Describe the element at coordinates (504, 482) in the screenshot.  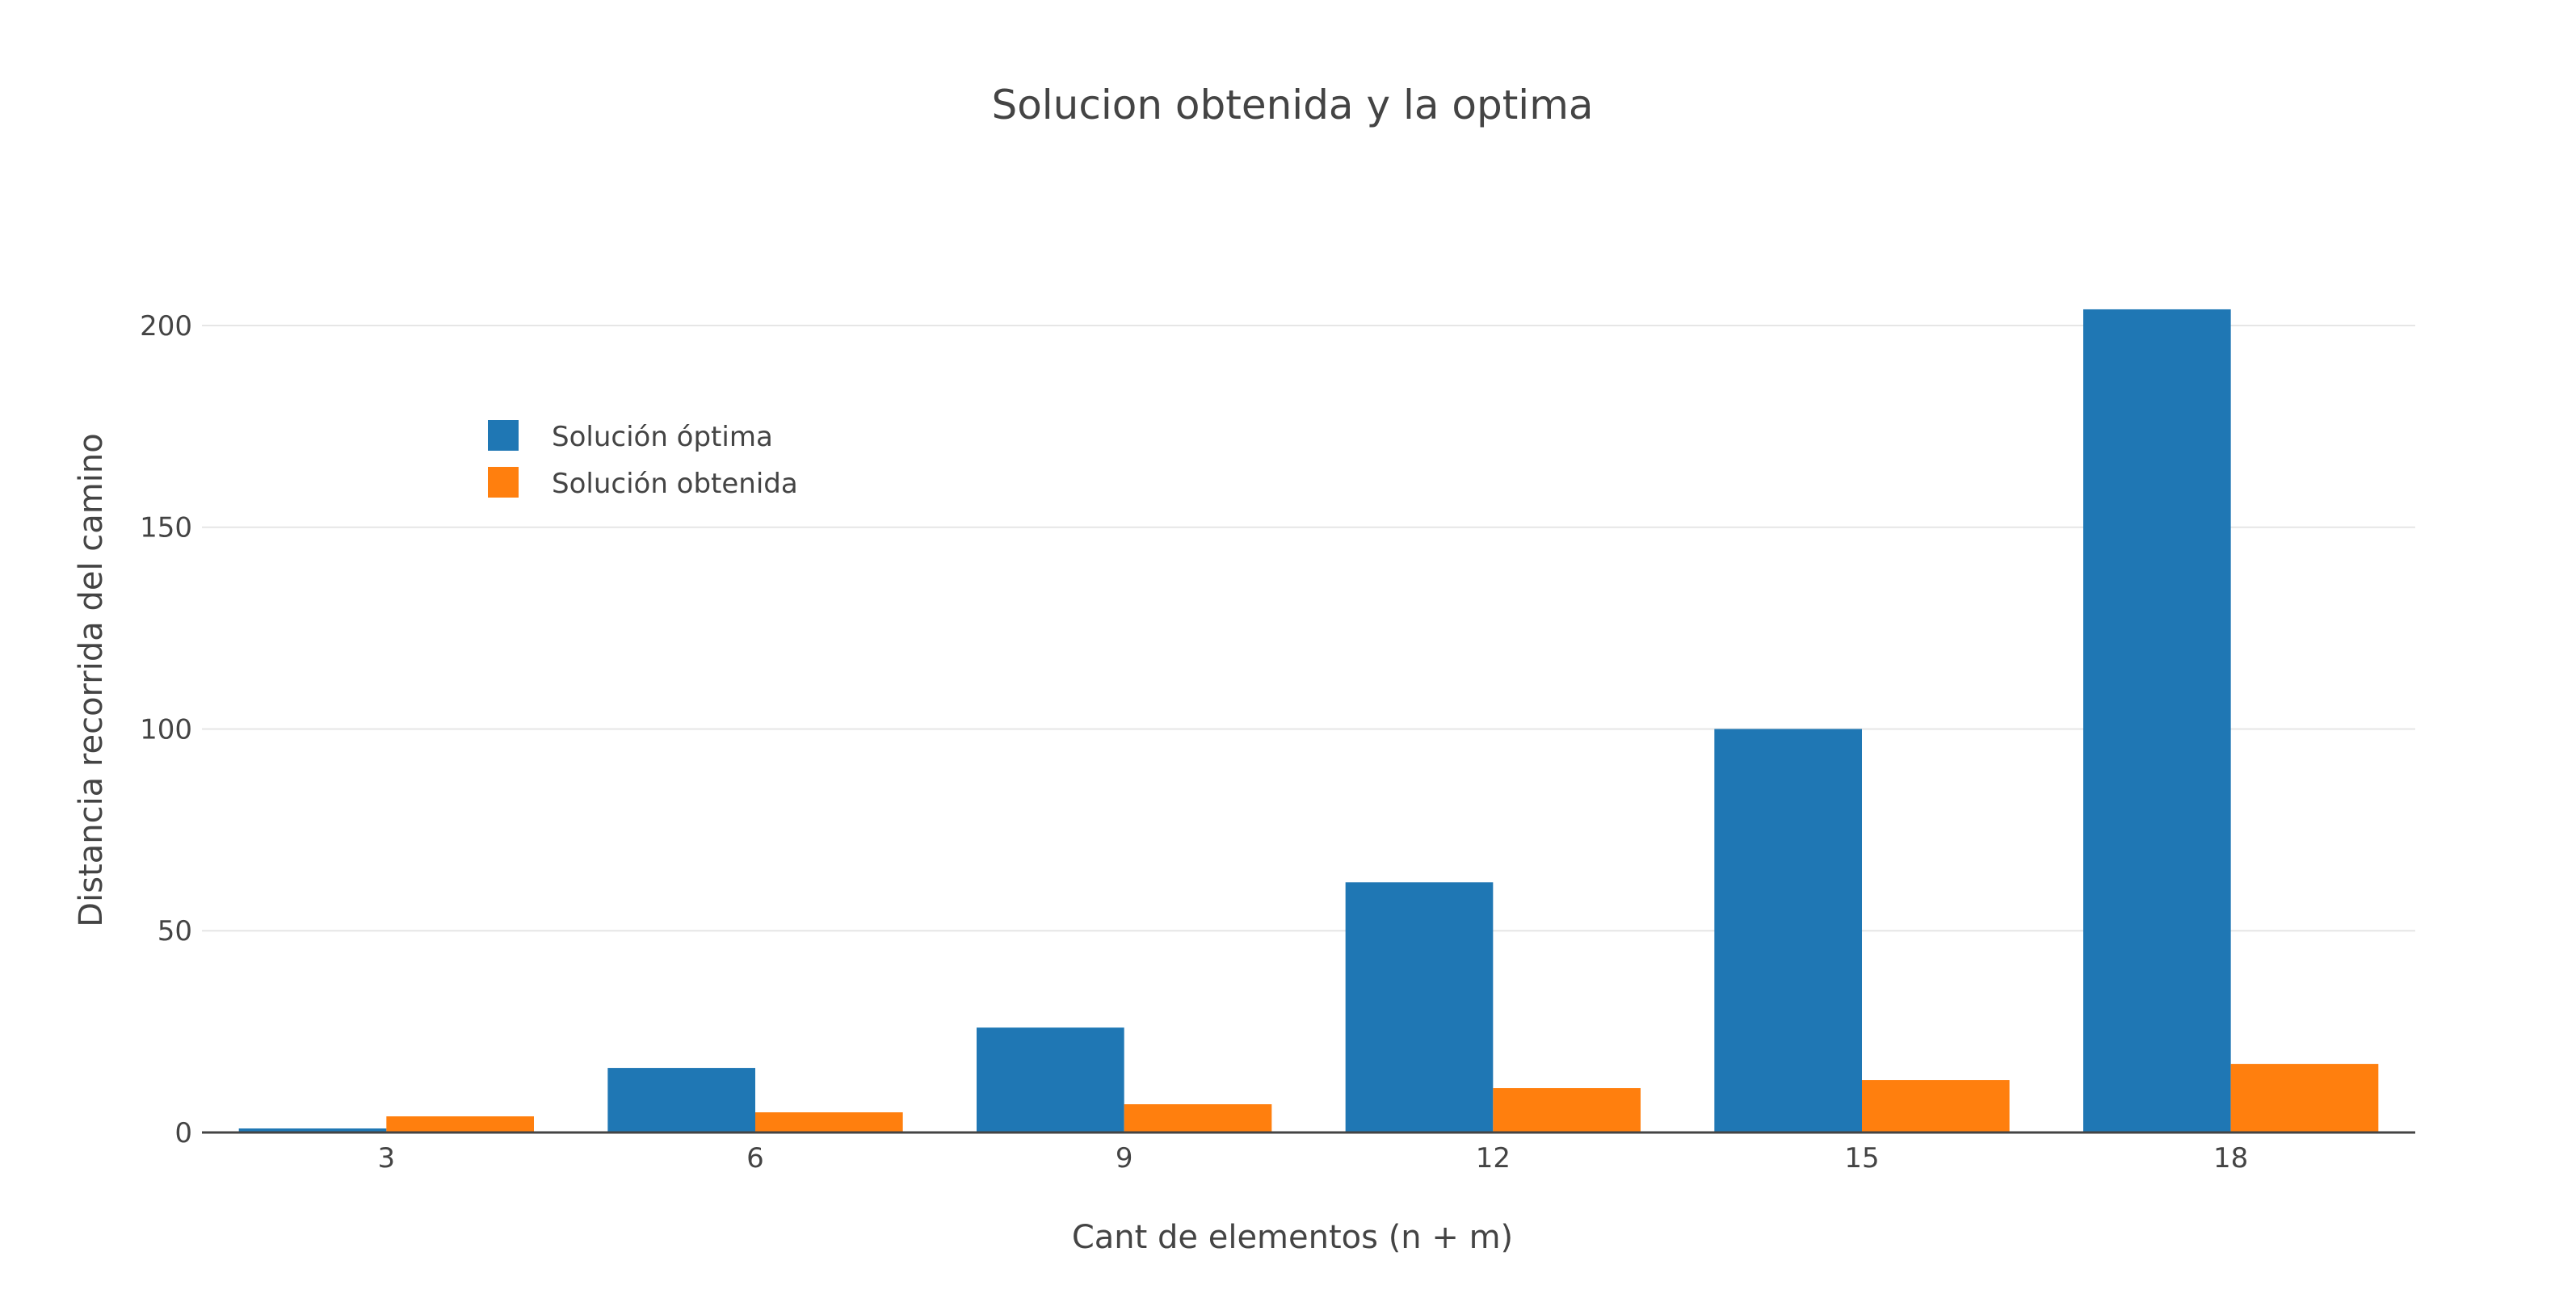
I see `legend-swatch-solucion-obtenida` at that location.